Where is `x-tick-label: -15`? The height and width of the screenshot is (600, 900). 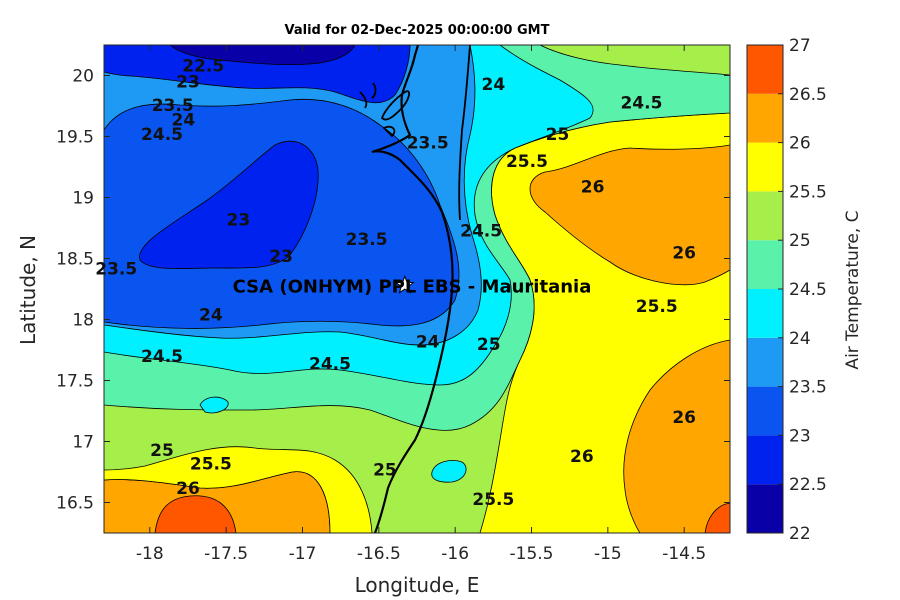
x-tick-label: -15 is located at coordinates (608, 554).